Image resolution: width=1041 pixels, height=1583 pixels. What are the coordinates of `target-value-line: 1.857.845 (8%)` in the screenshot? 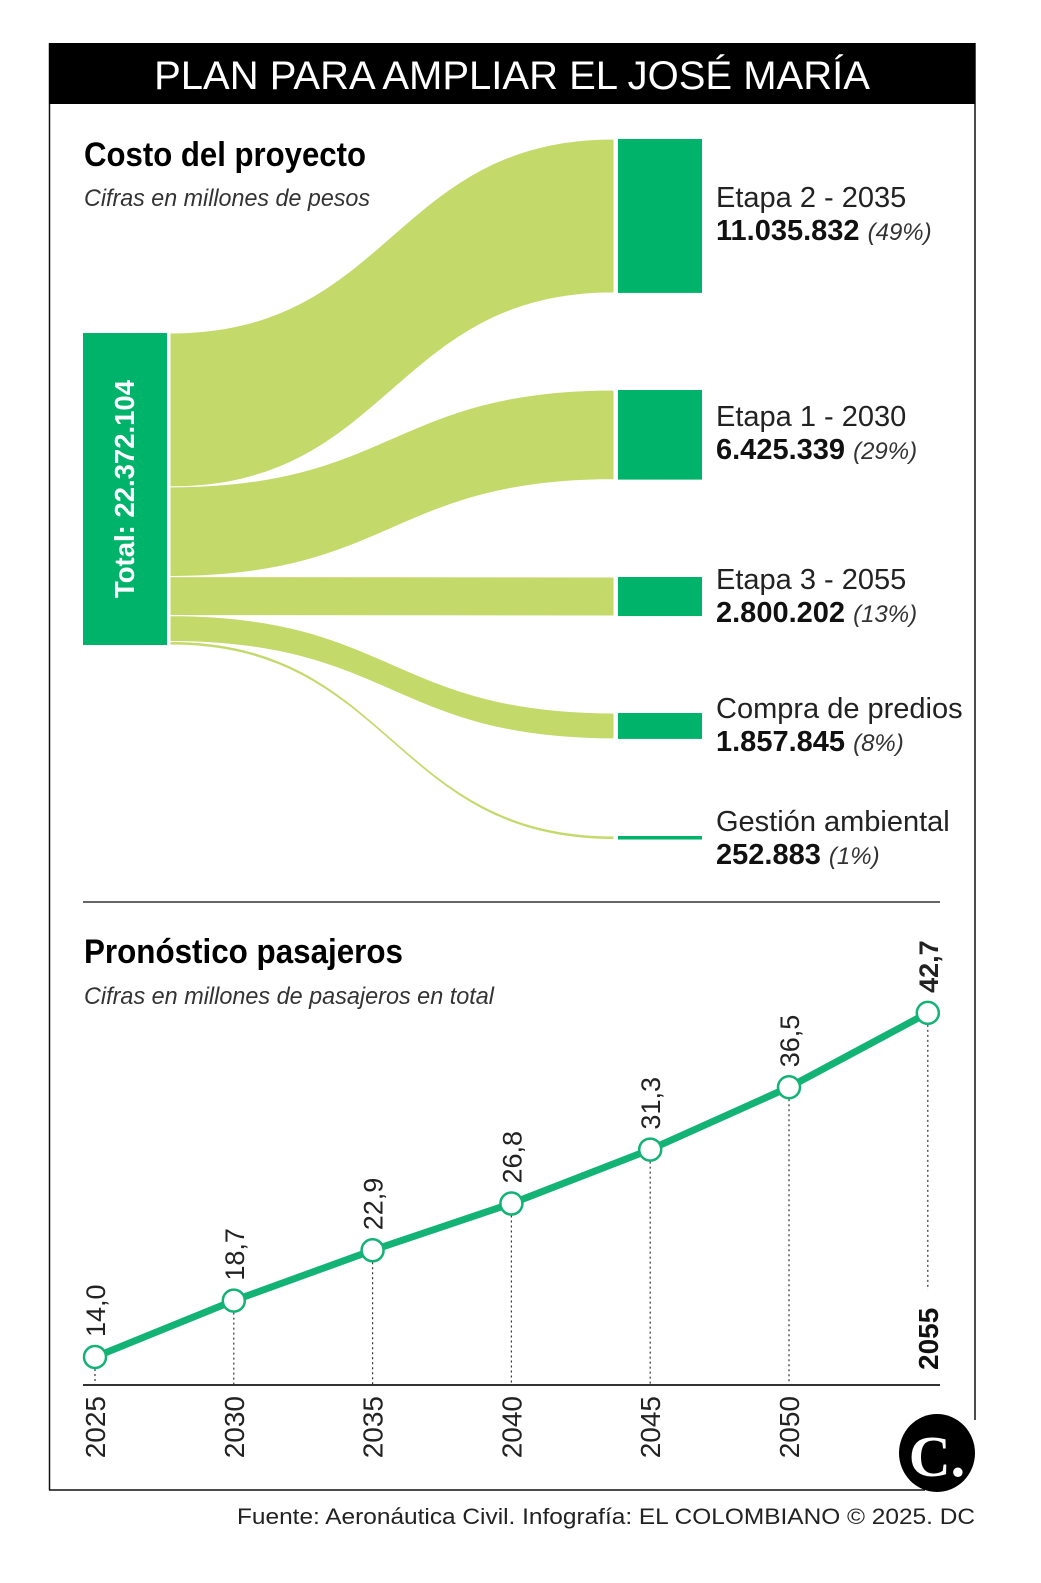 It's located at (810, 742).